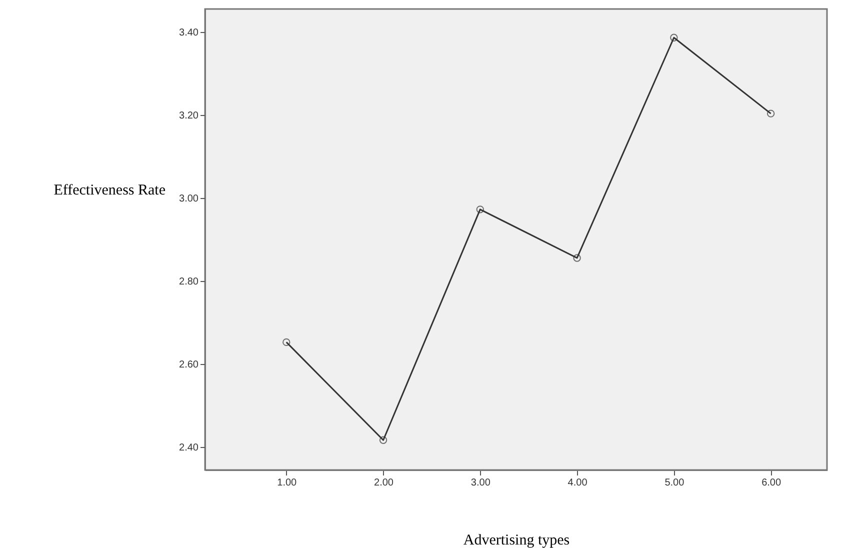 The image size is (843, 548). I want to click on y-tick-label: 3.20, so click(189, 116).